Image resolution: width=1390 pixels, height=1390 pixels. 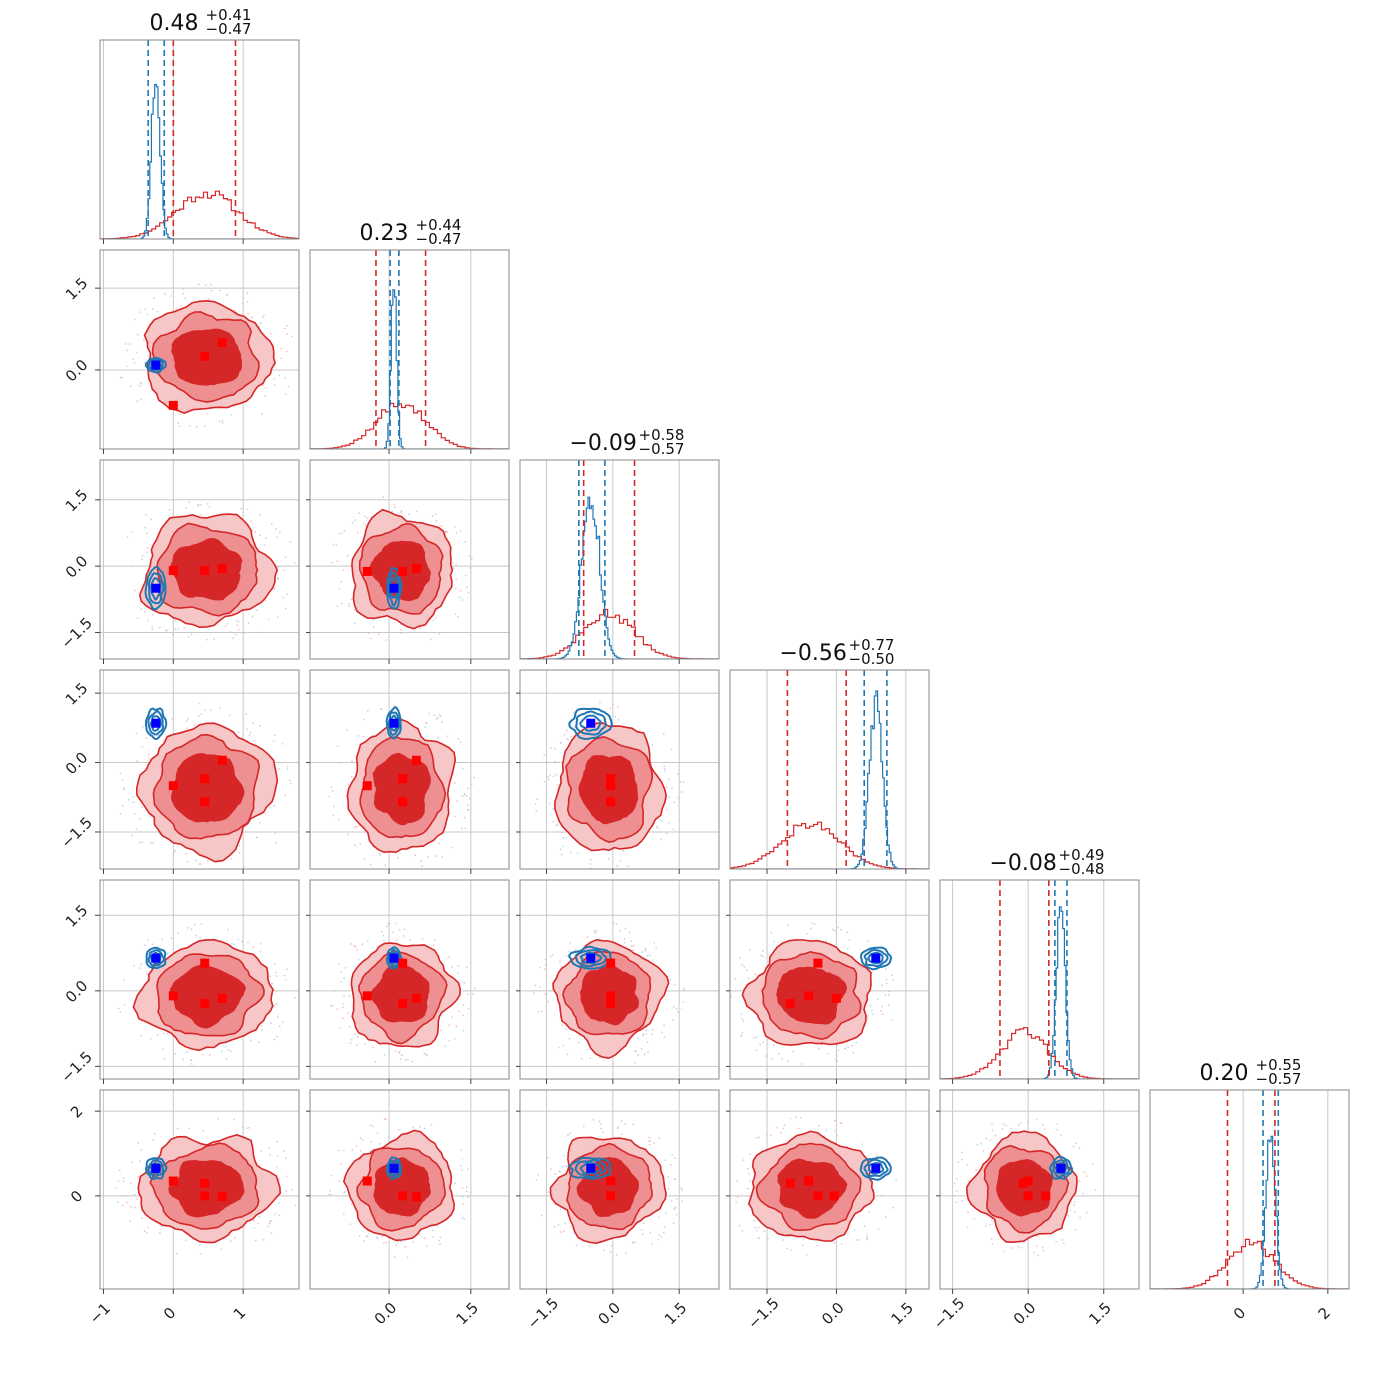 I want to click on x-tick-label: −1.5, so click(x=763, y=1313).